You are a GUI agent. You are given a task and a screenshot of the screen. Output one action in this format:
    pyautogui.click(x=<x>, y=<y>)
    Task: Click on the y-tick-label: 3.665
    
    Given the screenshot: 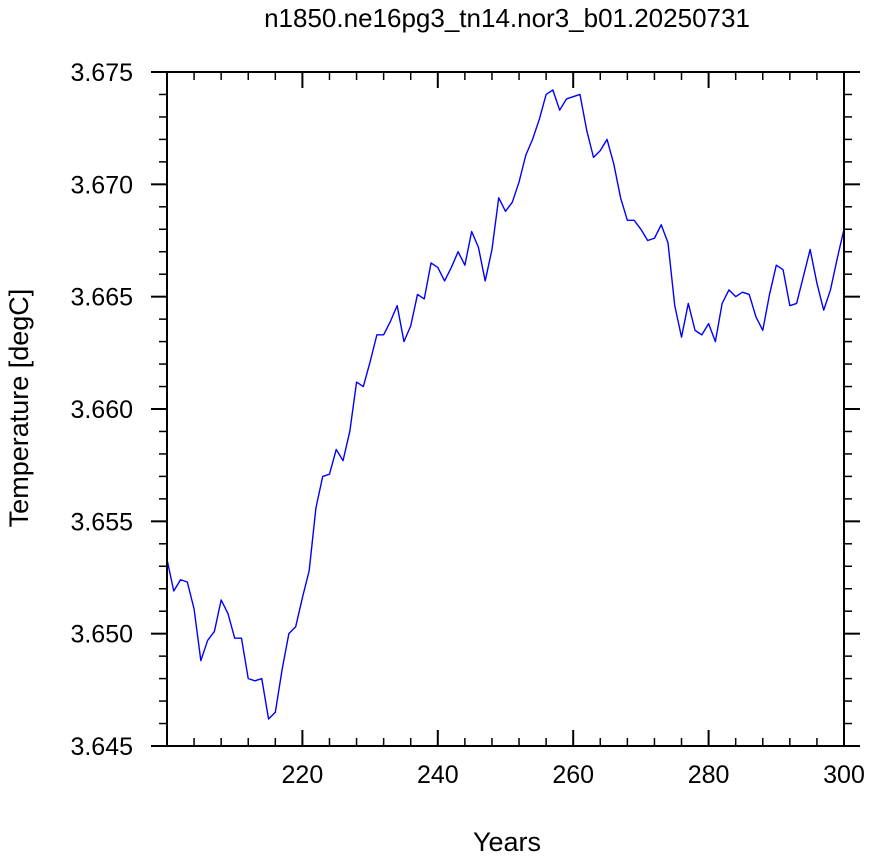 What is the action you would take?
    pyautogui.click(x=101, y=298)
    